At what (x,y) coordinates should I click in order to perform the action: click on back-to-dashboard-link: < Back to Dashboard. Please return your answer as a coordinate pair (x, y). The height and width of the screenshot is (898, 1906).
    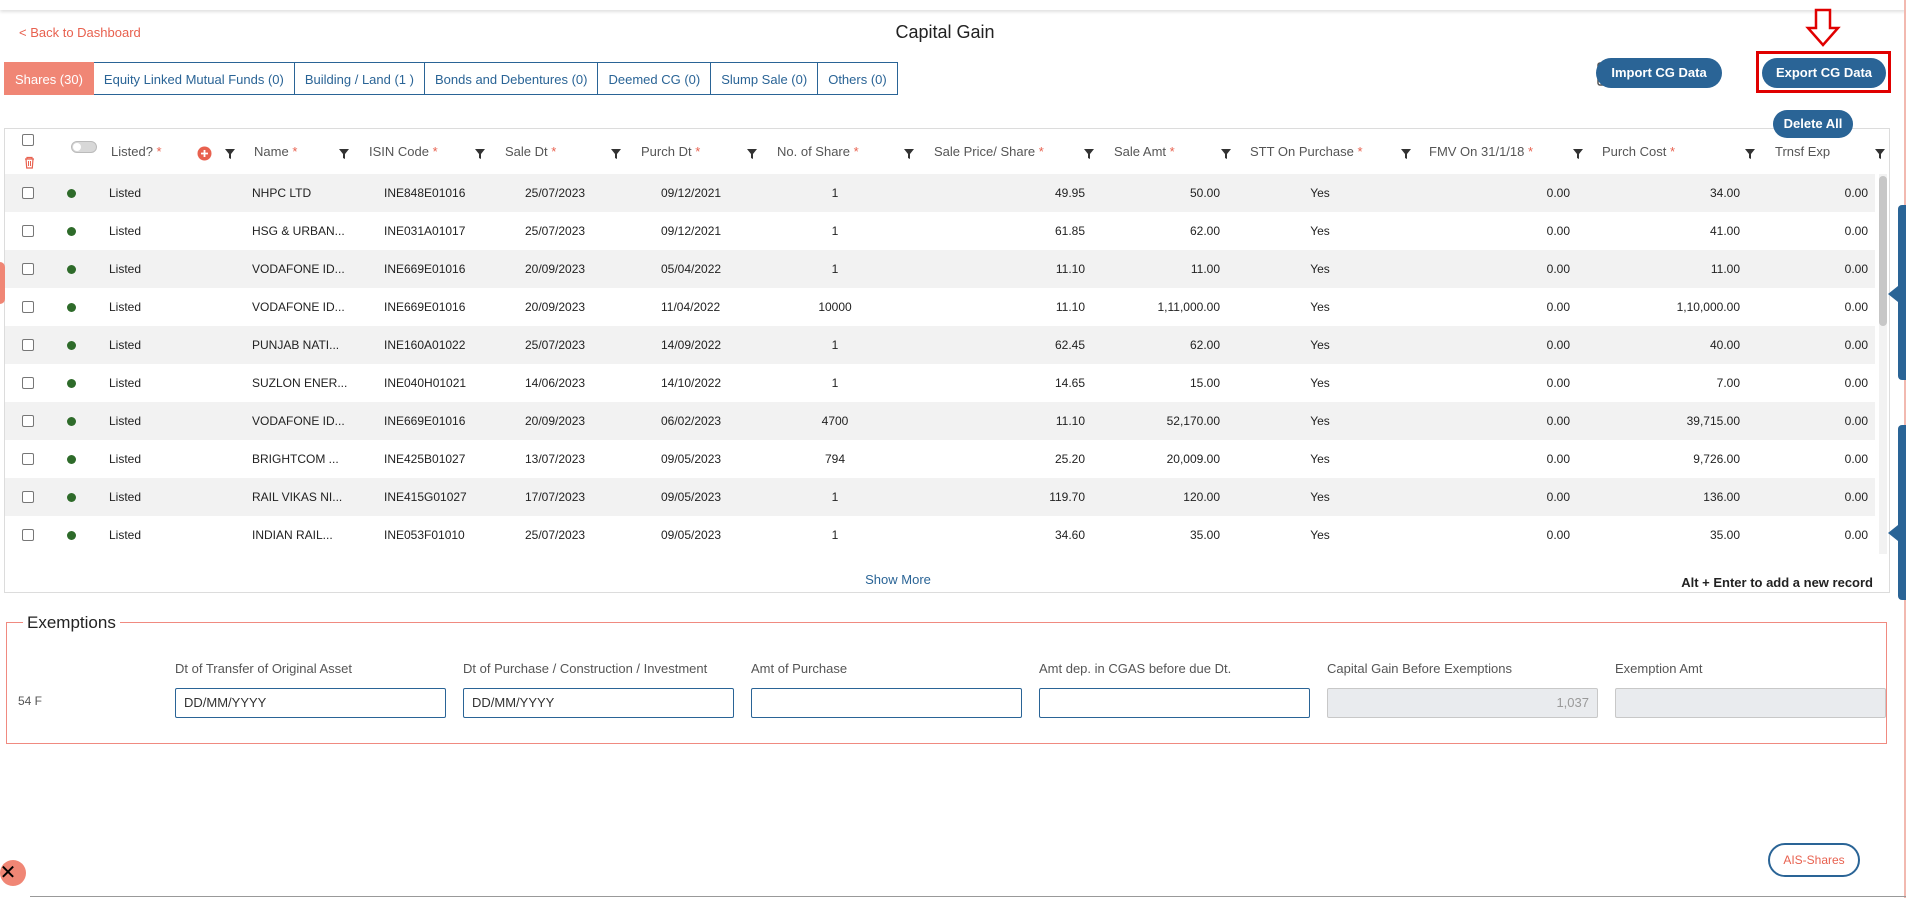
    Looking at the image, I should click on (80, 32).